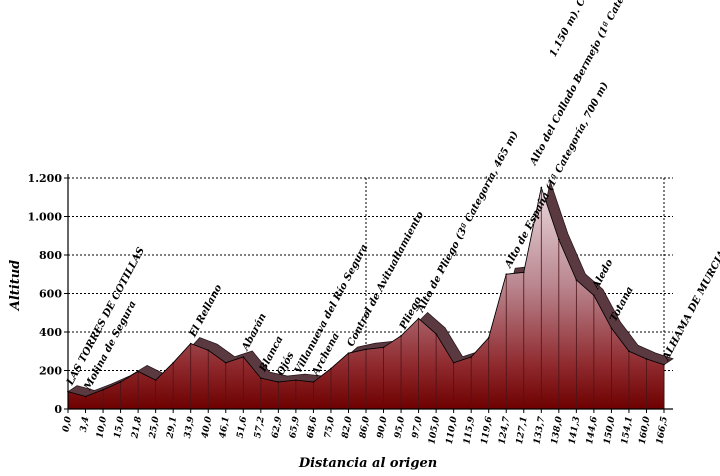 The image size is (720, 476). What do you see at coordinates (645, 430) in the screenshot?
I see `x-tick-label-33: 160,0` at bounding box center [645, 430].